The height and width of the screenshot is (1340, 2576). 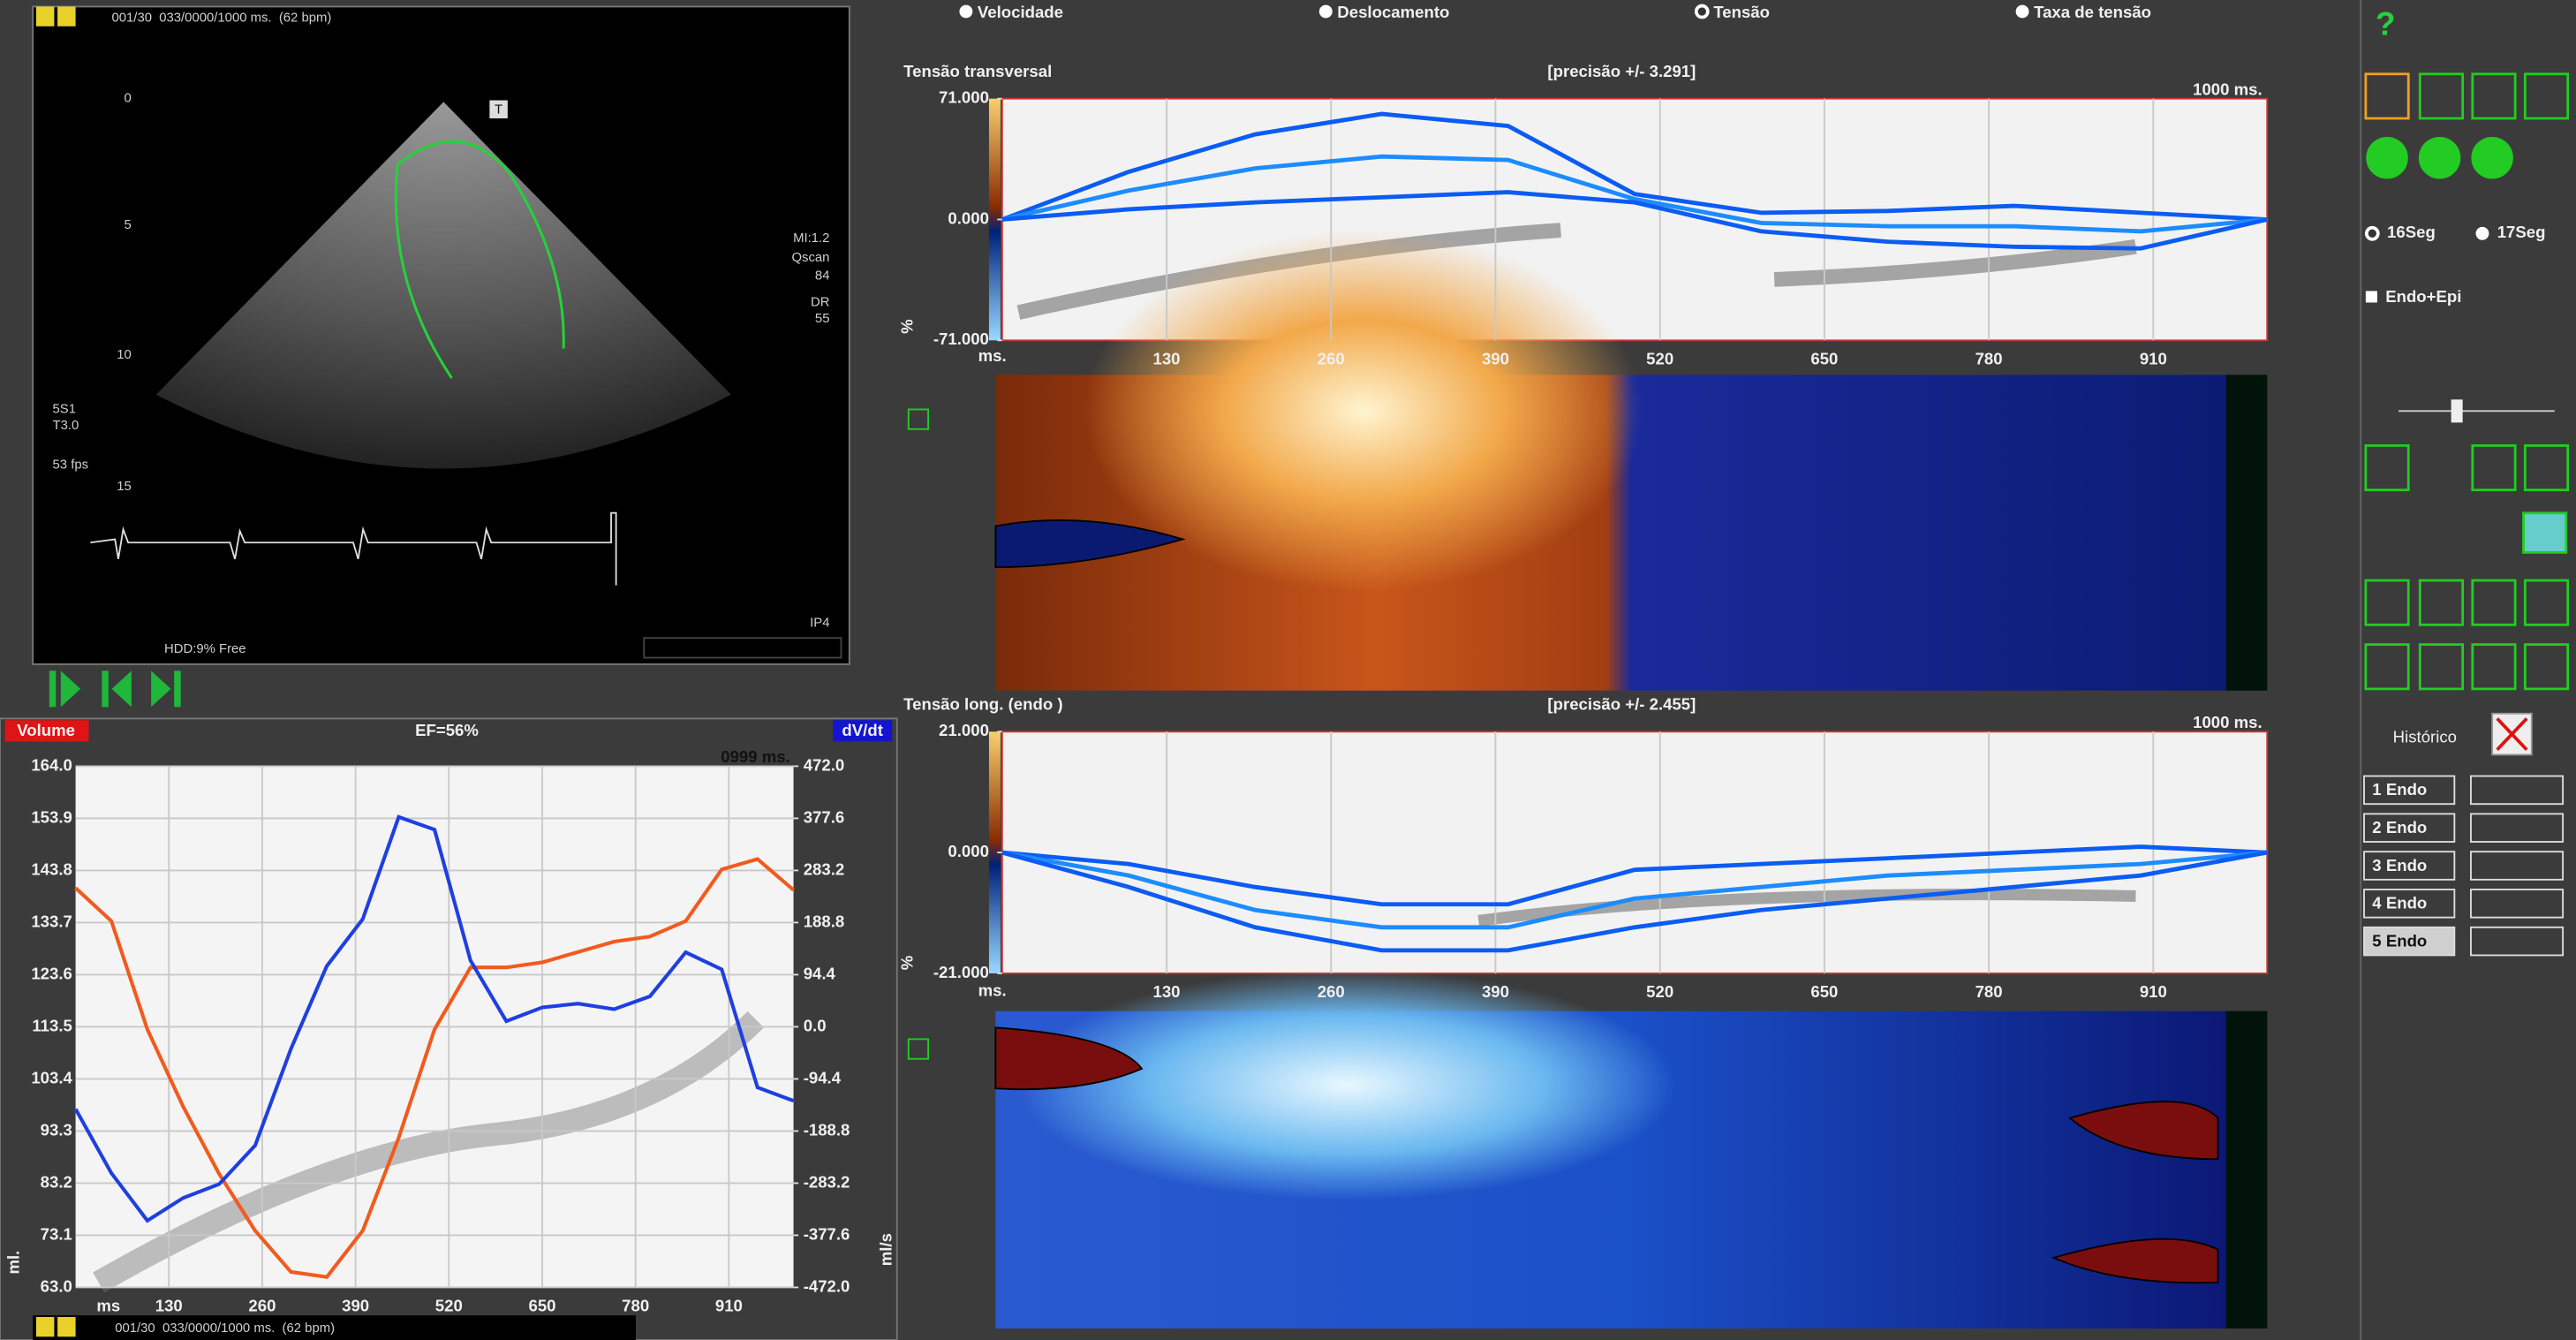 What do you see at coordinates (57, 1129) in the screenshot?
I see `y-tick-label: 93.3` at bounding box center [57, 1129].